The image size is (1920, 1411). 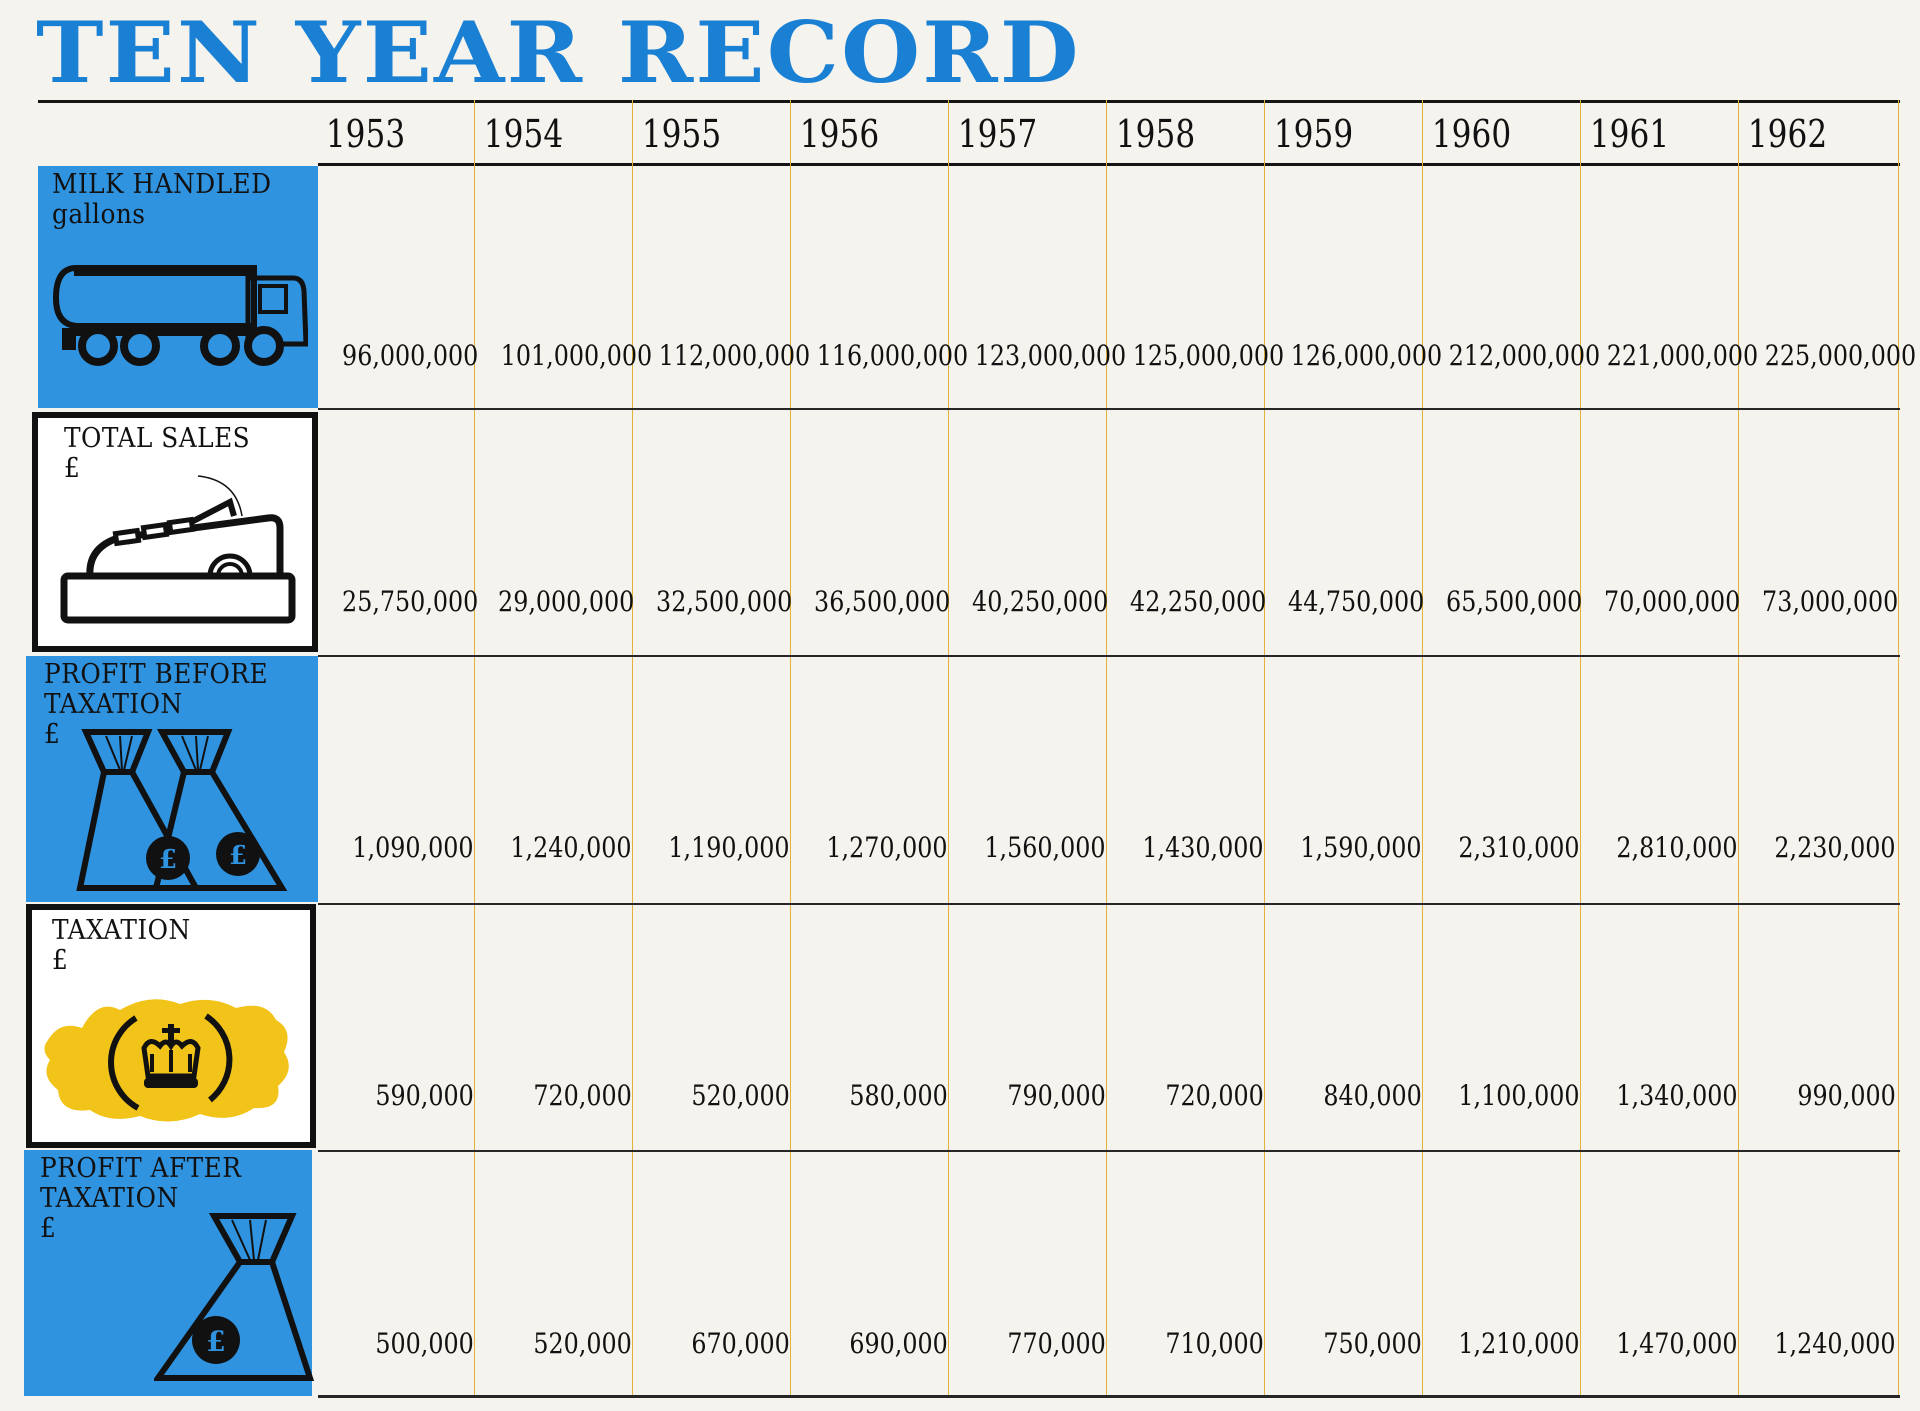 What do you see at coordinates (997, 134) in the screenshot?
I see `year-header: 1957` at bounding box center [997, 134].